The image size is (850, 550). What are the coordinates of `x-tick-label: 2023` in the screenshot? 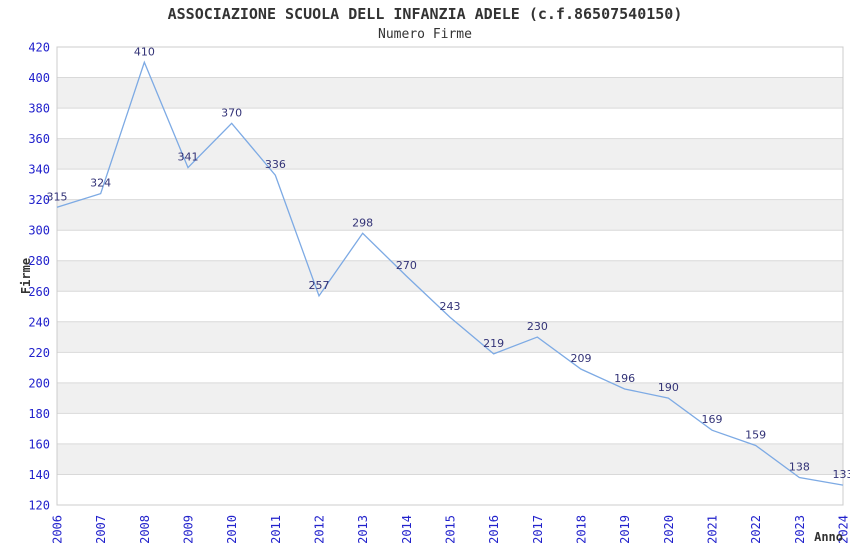 It's located at (800, 529).